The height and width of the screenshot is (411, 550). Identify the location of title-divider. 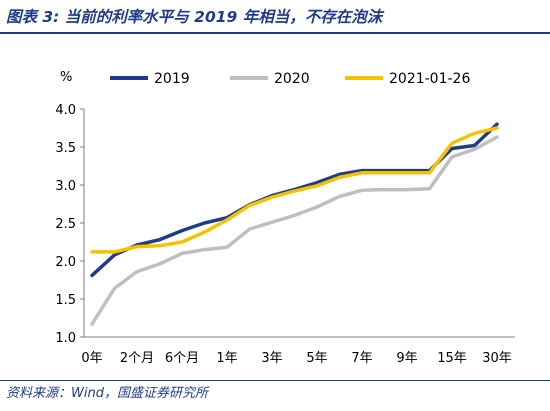
(275, 33).